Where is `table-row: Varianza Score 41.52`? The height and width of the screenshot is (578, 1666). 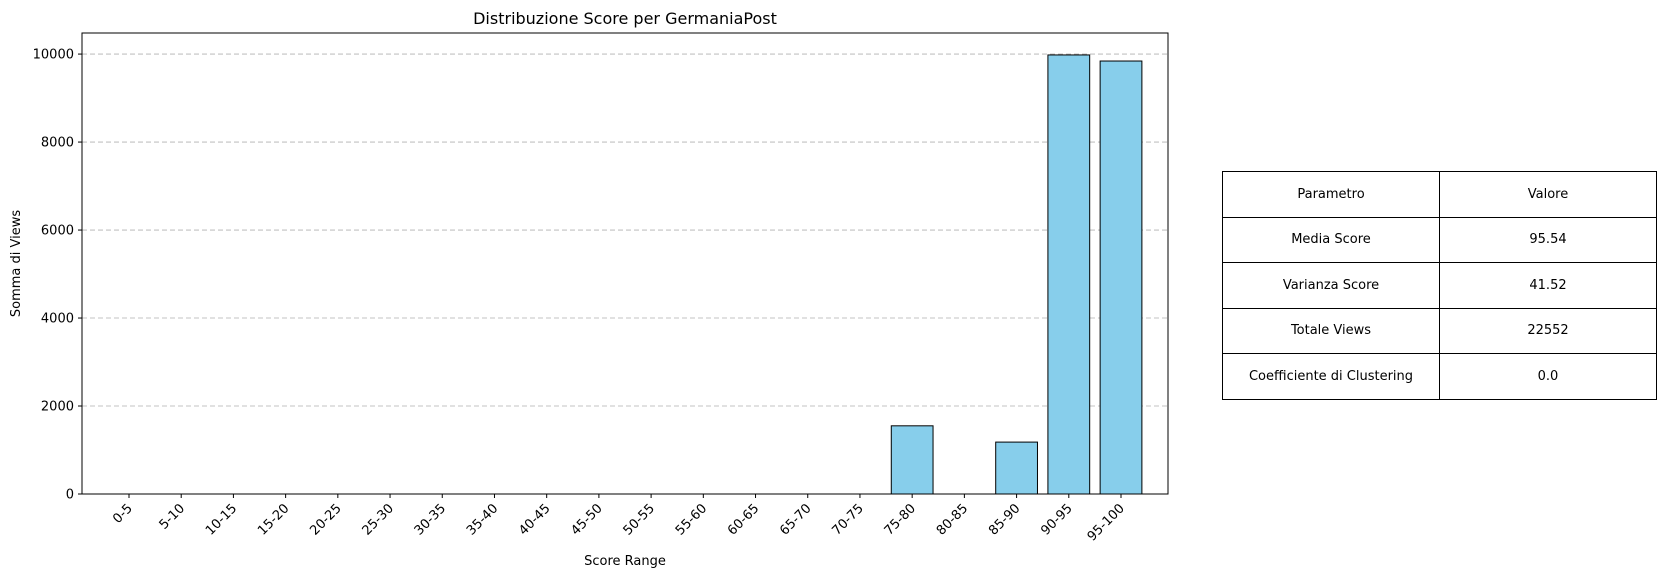 table-row: Varianza Score 41.52 is located at coordinates (1439, 285).